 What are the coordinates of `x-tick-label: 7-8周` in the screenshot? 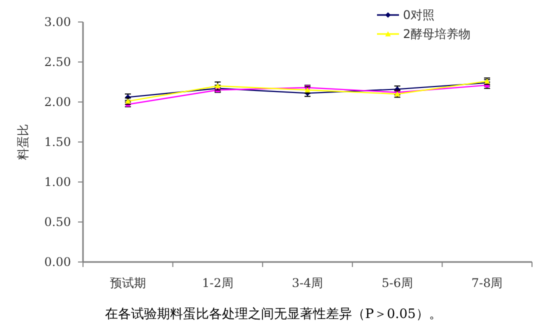 It's located at (487, 283).